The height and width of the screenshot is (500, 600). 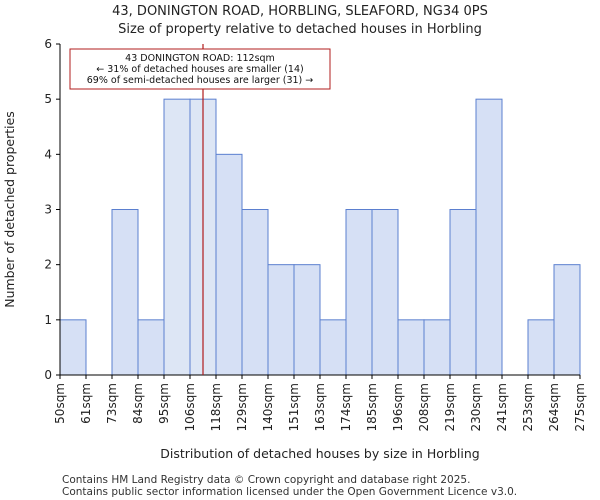 What do you see at coordinates (268, 407) in the screenshot?
I see `x-tick-label: 140sqm` at bounding box center [268, 407].